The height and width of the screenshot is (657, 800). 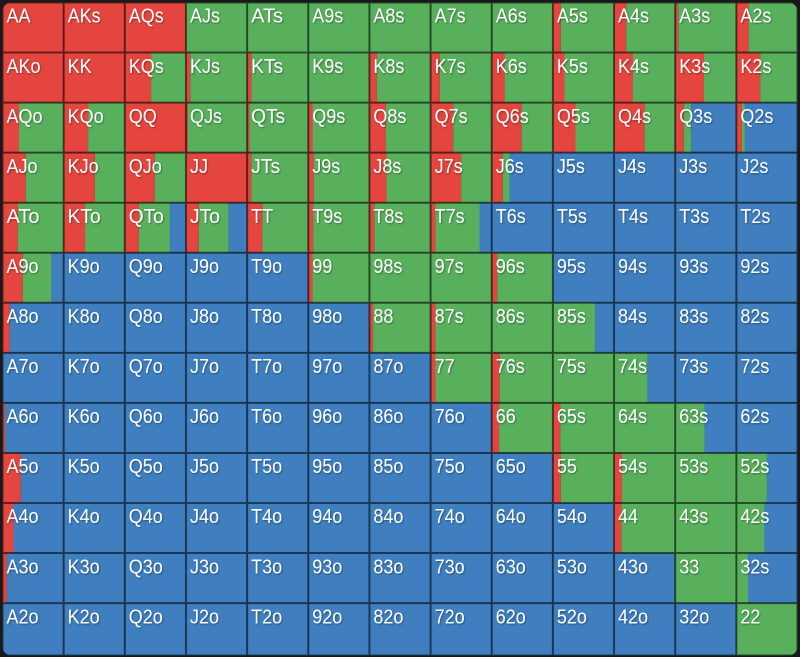 I want to click on svg-text: Q3o, so click(x=146, y=567).